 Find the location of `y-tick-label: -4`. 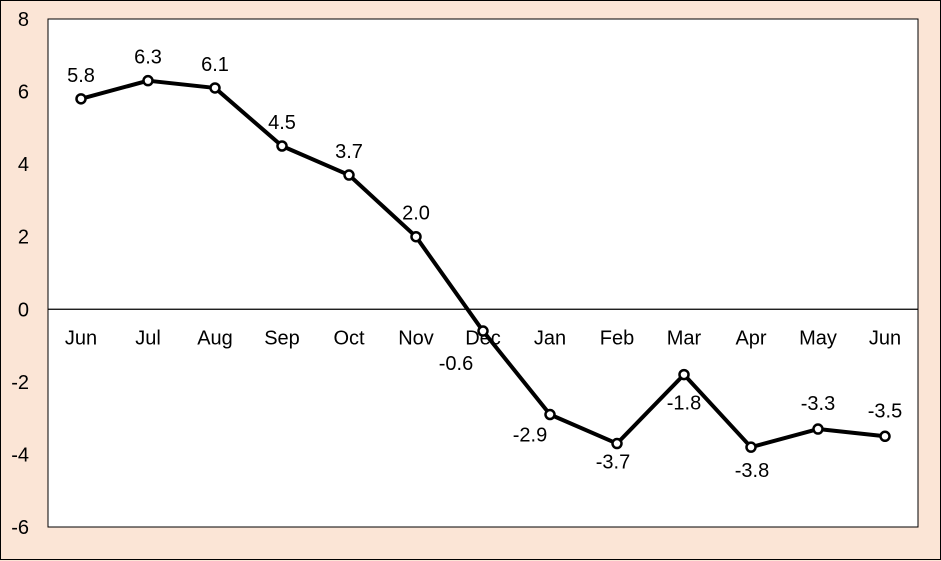

y-tick-label: -4 is located at coordinates (20, 455).